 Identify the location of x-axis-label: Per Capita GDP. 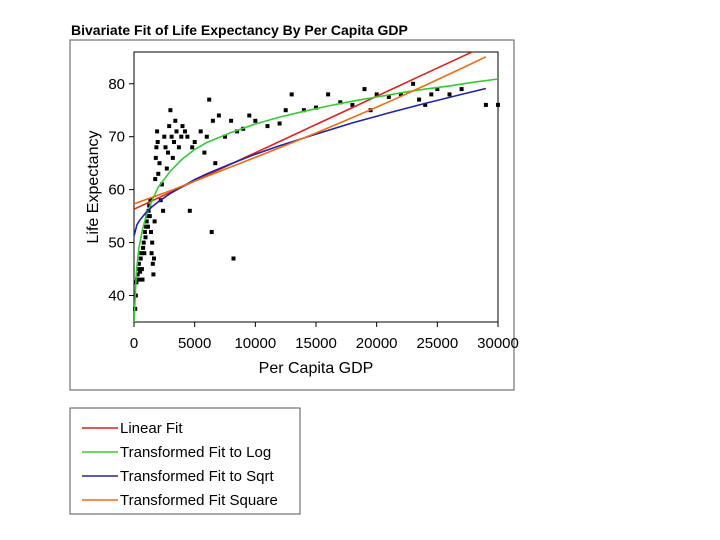
(316, 368).